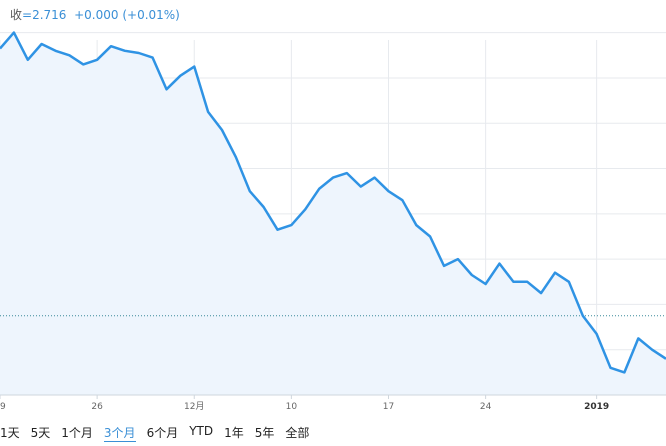  What do you see at coordinates (16, 15) in the screenshot?
I see `quote-label: 收` at bounding box center [16, 15].